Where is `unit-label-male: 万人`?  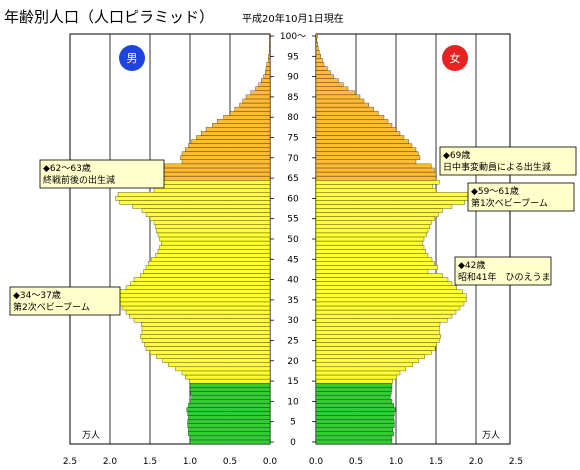 unit-label-male: 万人 is located at coordinates (91, 435).